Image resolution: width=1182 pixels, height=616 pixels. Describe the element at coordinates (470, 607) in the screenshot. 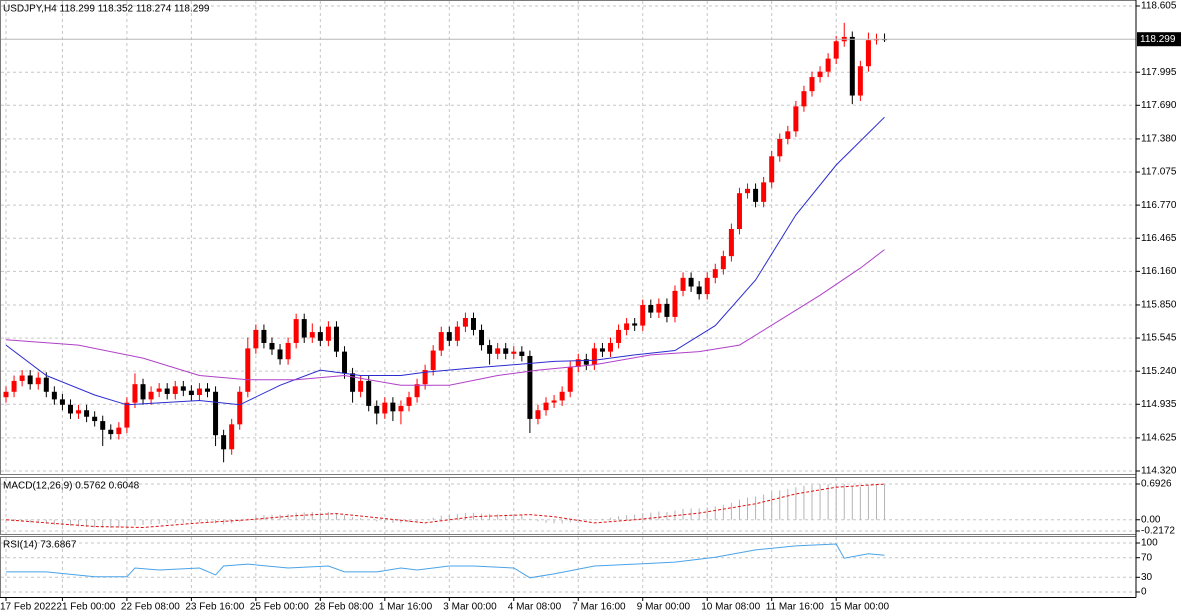

I see `x-tick-label: 3 Mar 00:00` at that location.